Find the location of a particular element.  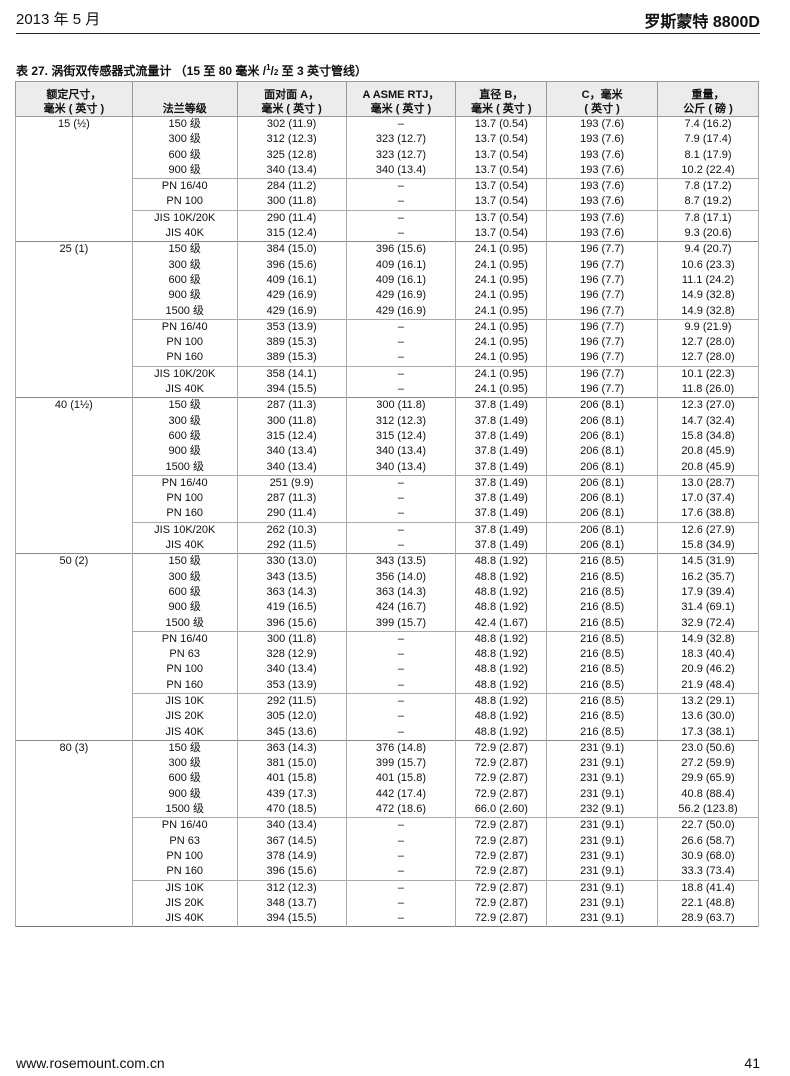

cell-face-to-face-a: 381 (15.0) is located at coordinates (291, 764).